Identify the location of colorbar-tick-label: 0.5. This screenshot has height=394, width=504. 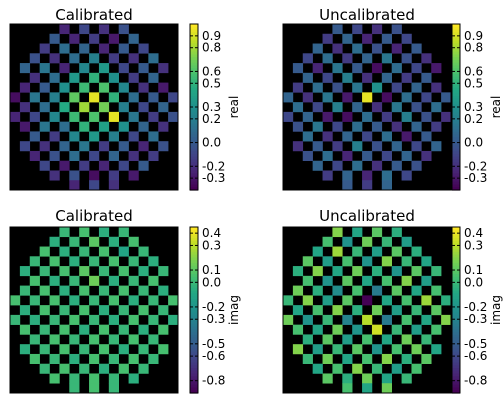
(211, 83).